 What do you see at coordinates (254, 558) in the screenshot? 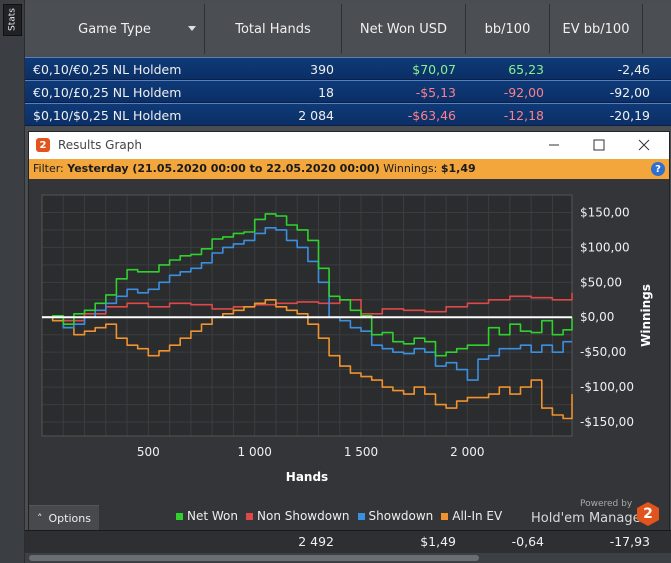
I see `scrollbar-thumb` at bounding box center [254, 558].